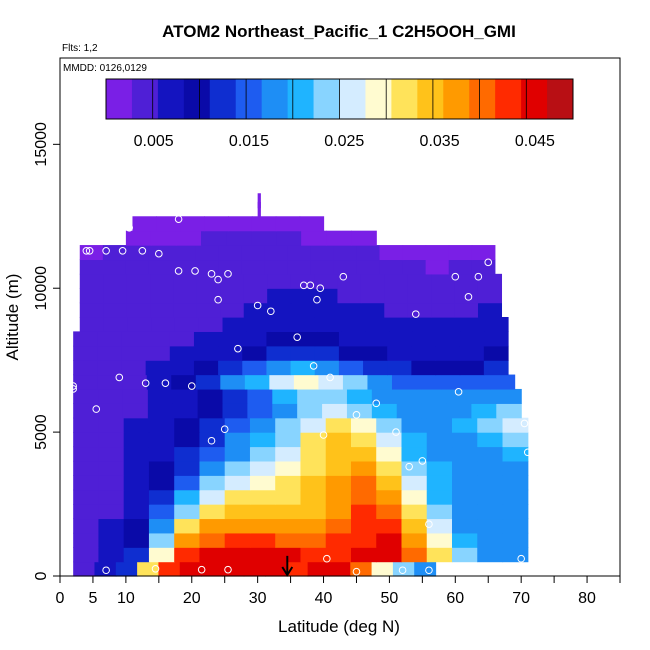 The height and width of the screenshot is (650, 650). I want to click on chart-title: ATOM2 Northeast_Pacific_1 C2H5OOH_GMI, so click(339, 31).